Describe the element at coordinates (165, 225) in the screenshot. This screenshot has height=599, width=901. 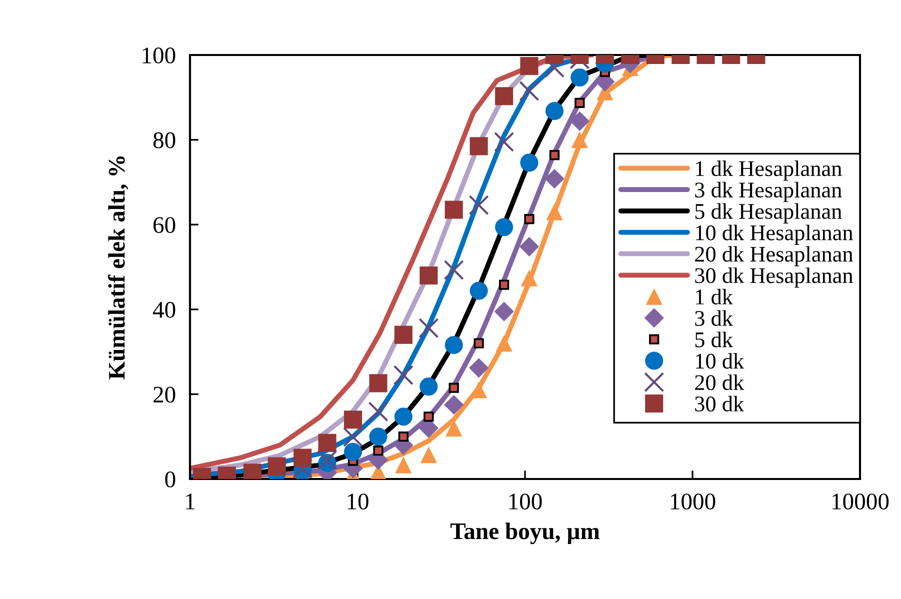
I see `y-tick-label: 60` at that location.